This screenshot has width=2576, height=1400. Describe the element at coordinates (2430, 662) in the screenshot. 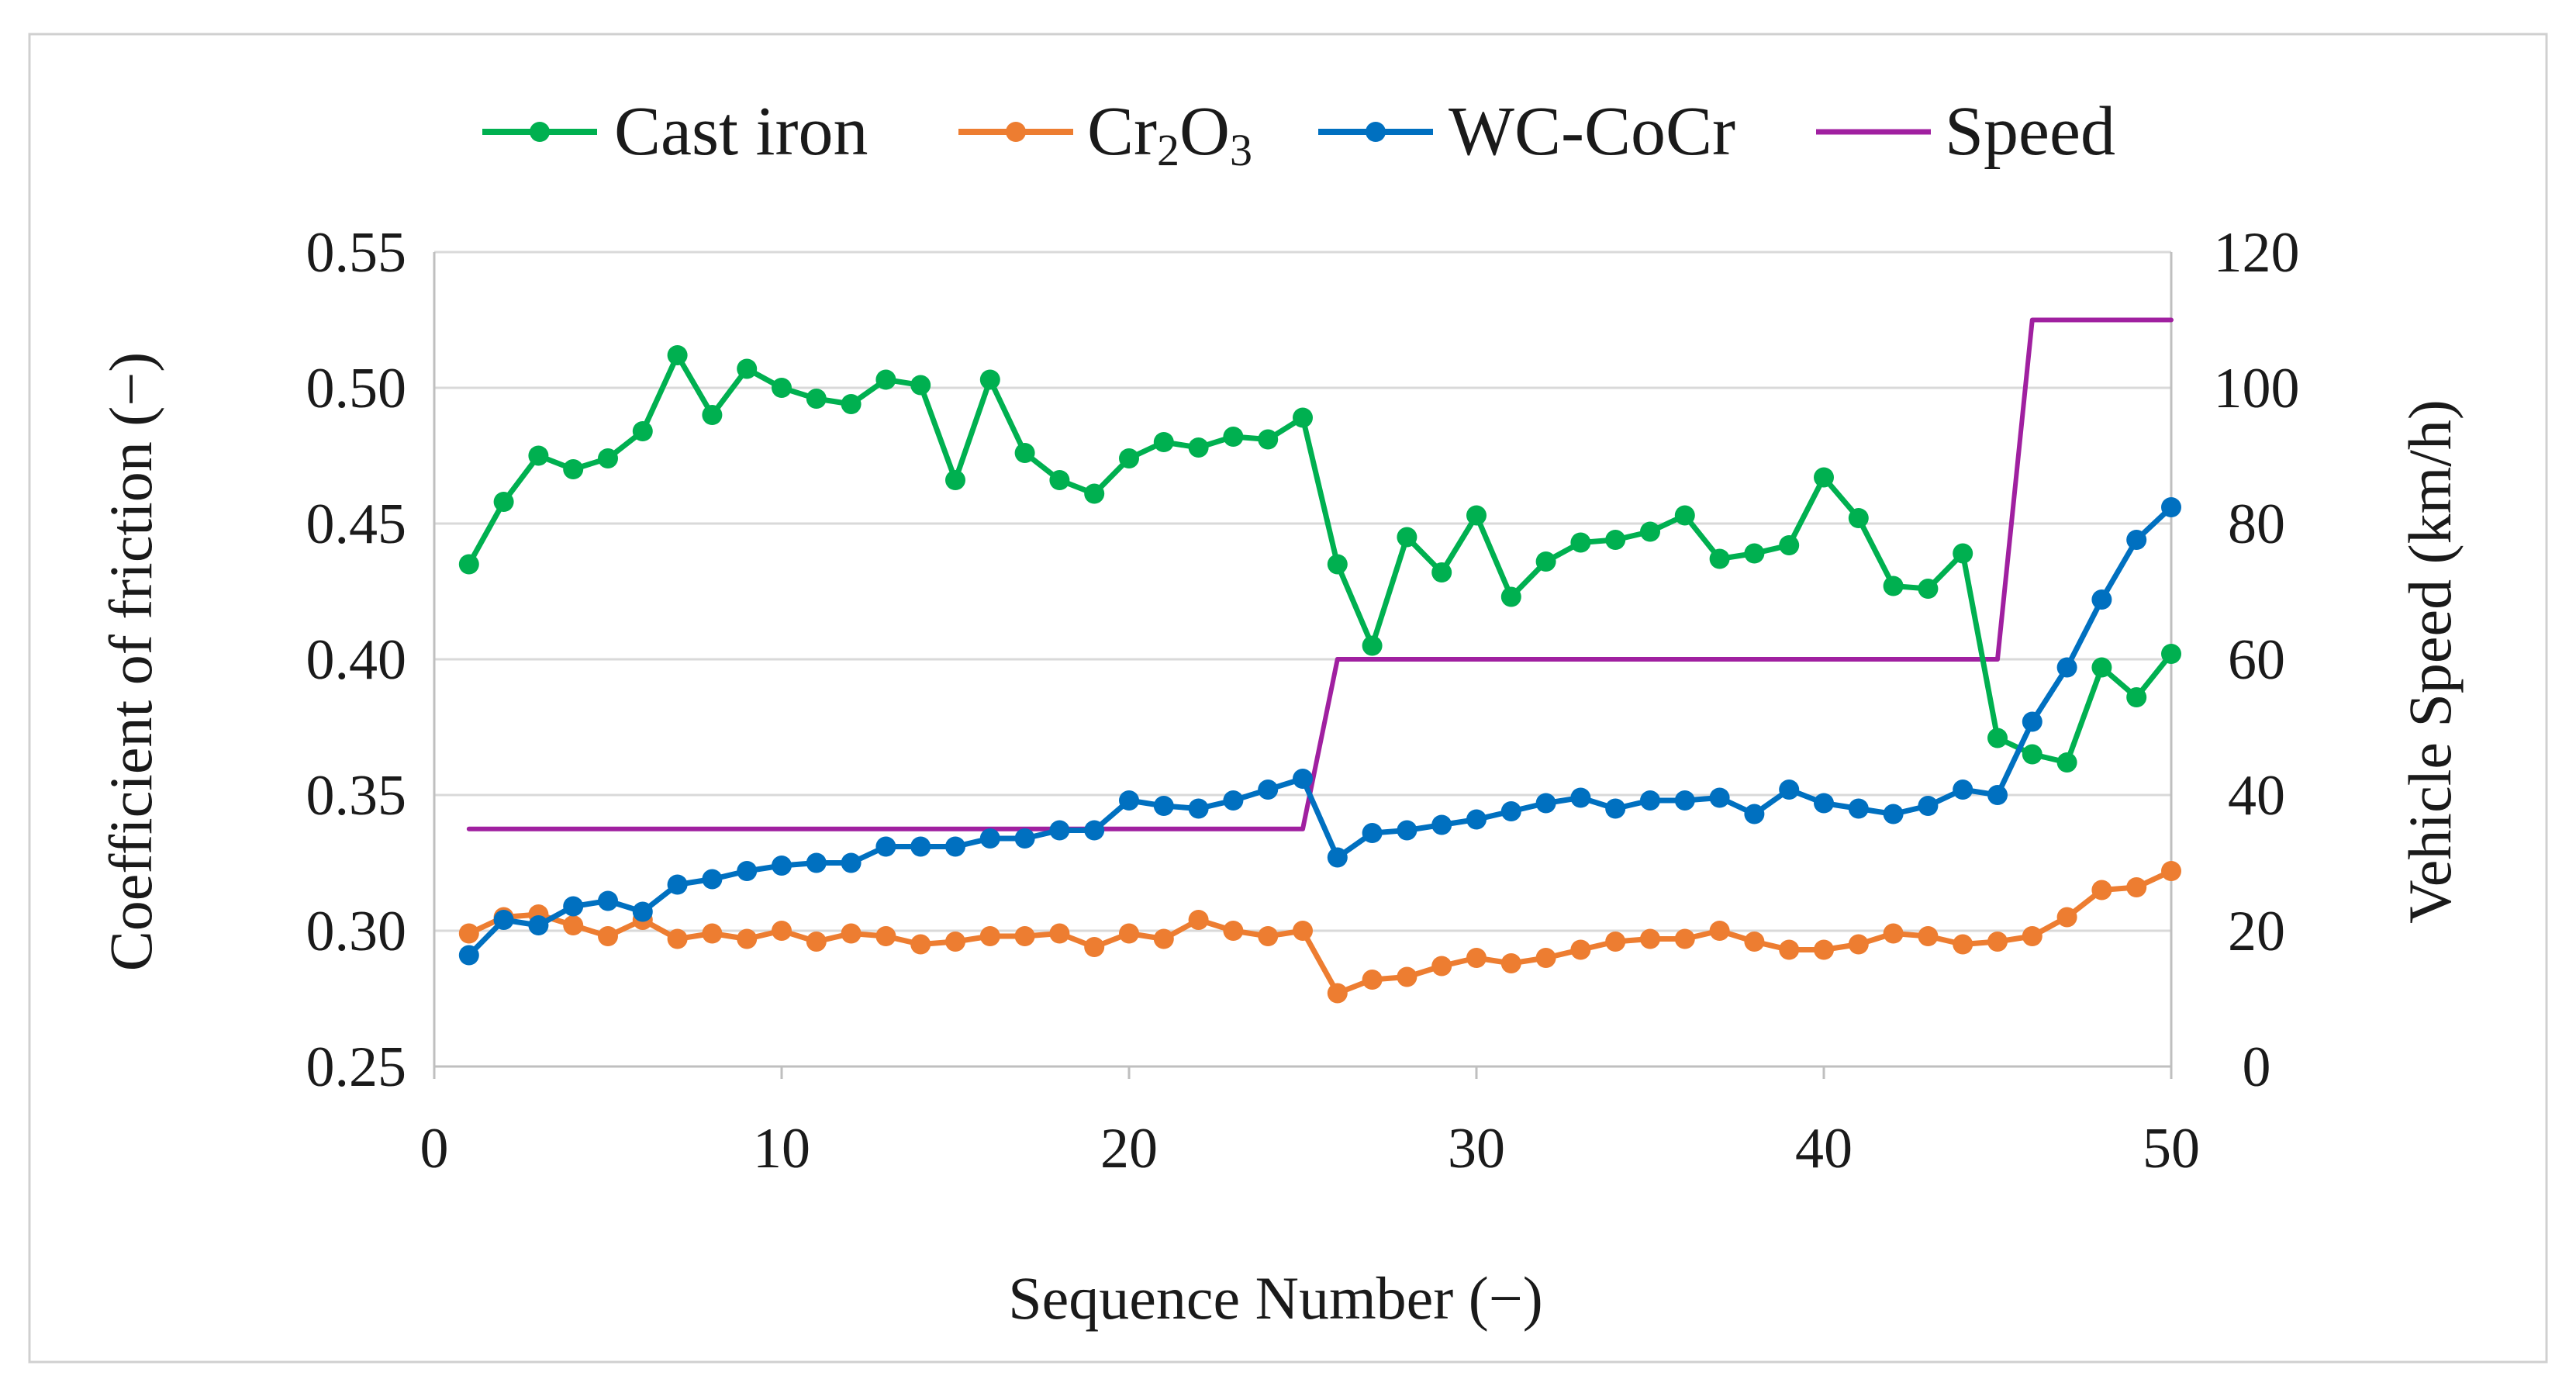

I see `y2-axis-title: Vehicle Speed (km/h)` at that location.